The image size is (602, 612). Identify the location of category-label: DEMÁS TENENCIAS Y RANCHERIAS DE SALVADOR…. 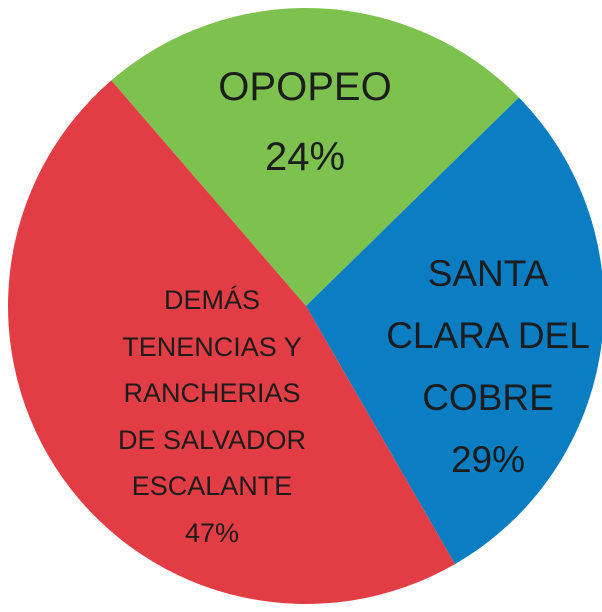
(212, 393).